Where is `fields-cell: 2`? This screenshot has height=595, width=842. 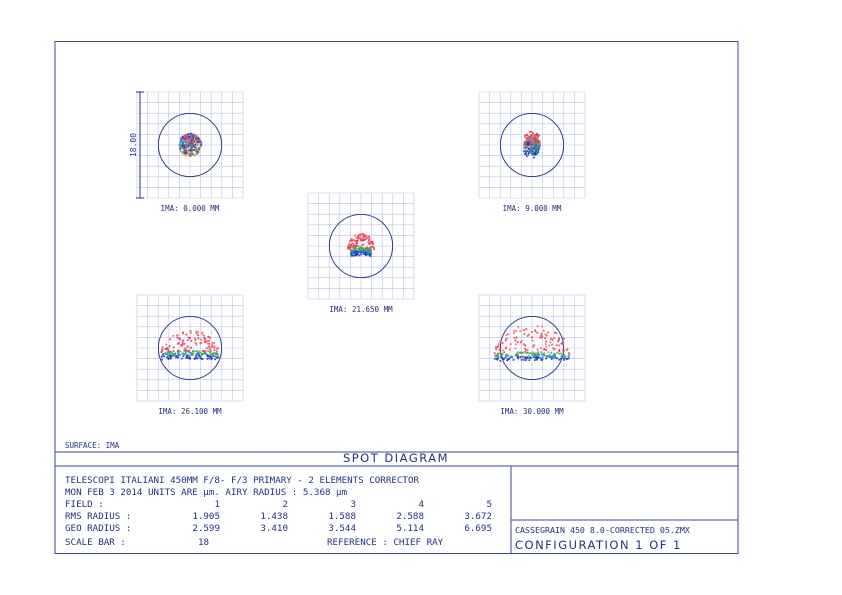 fields-cell: 2 is located at coordinates (285, 504).